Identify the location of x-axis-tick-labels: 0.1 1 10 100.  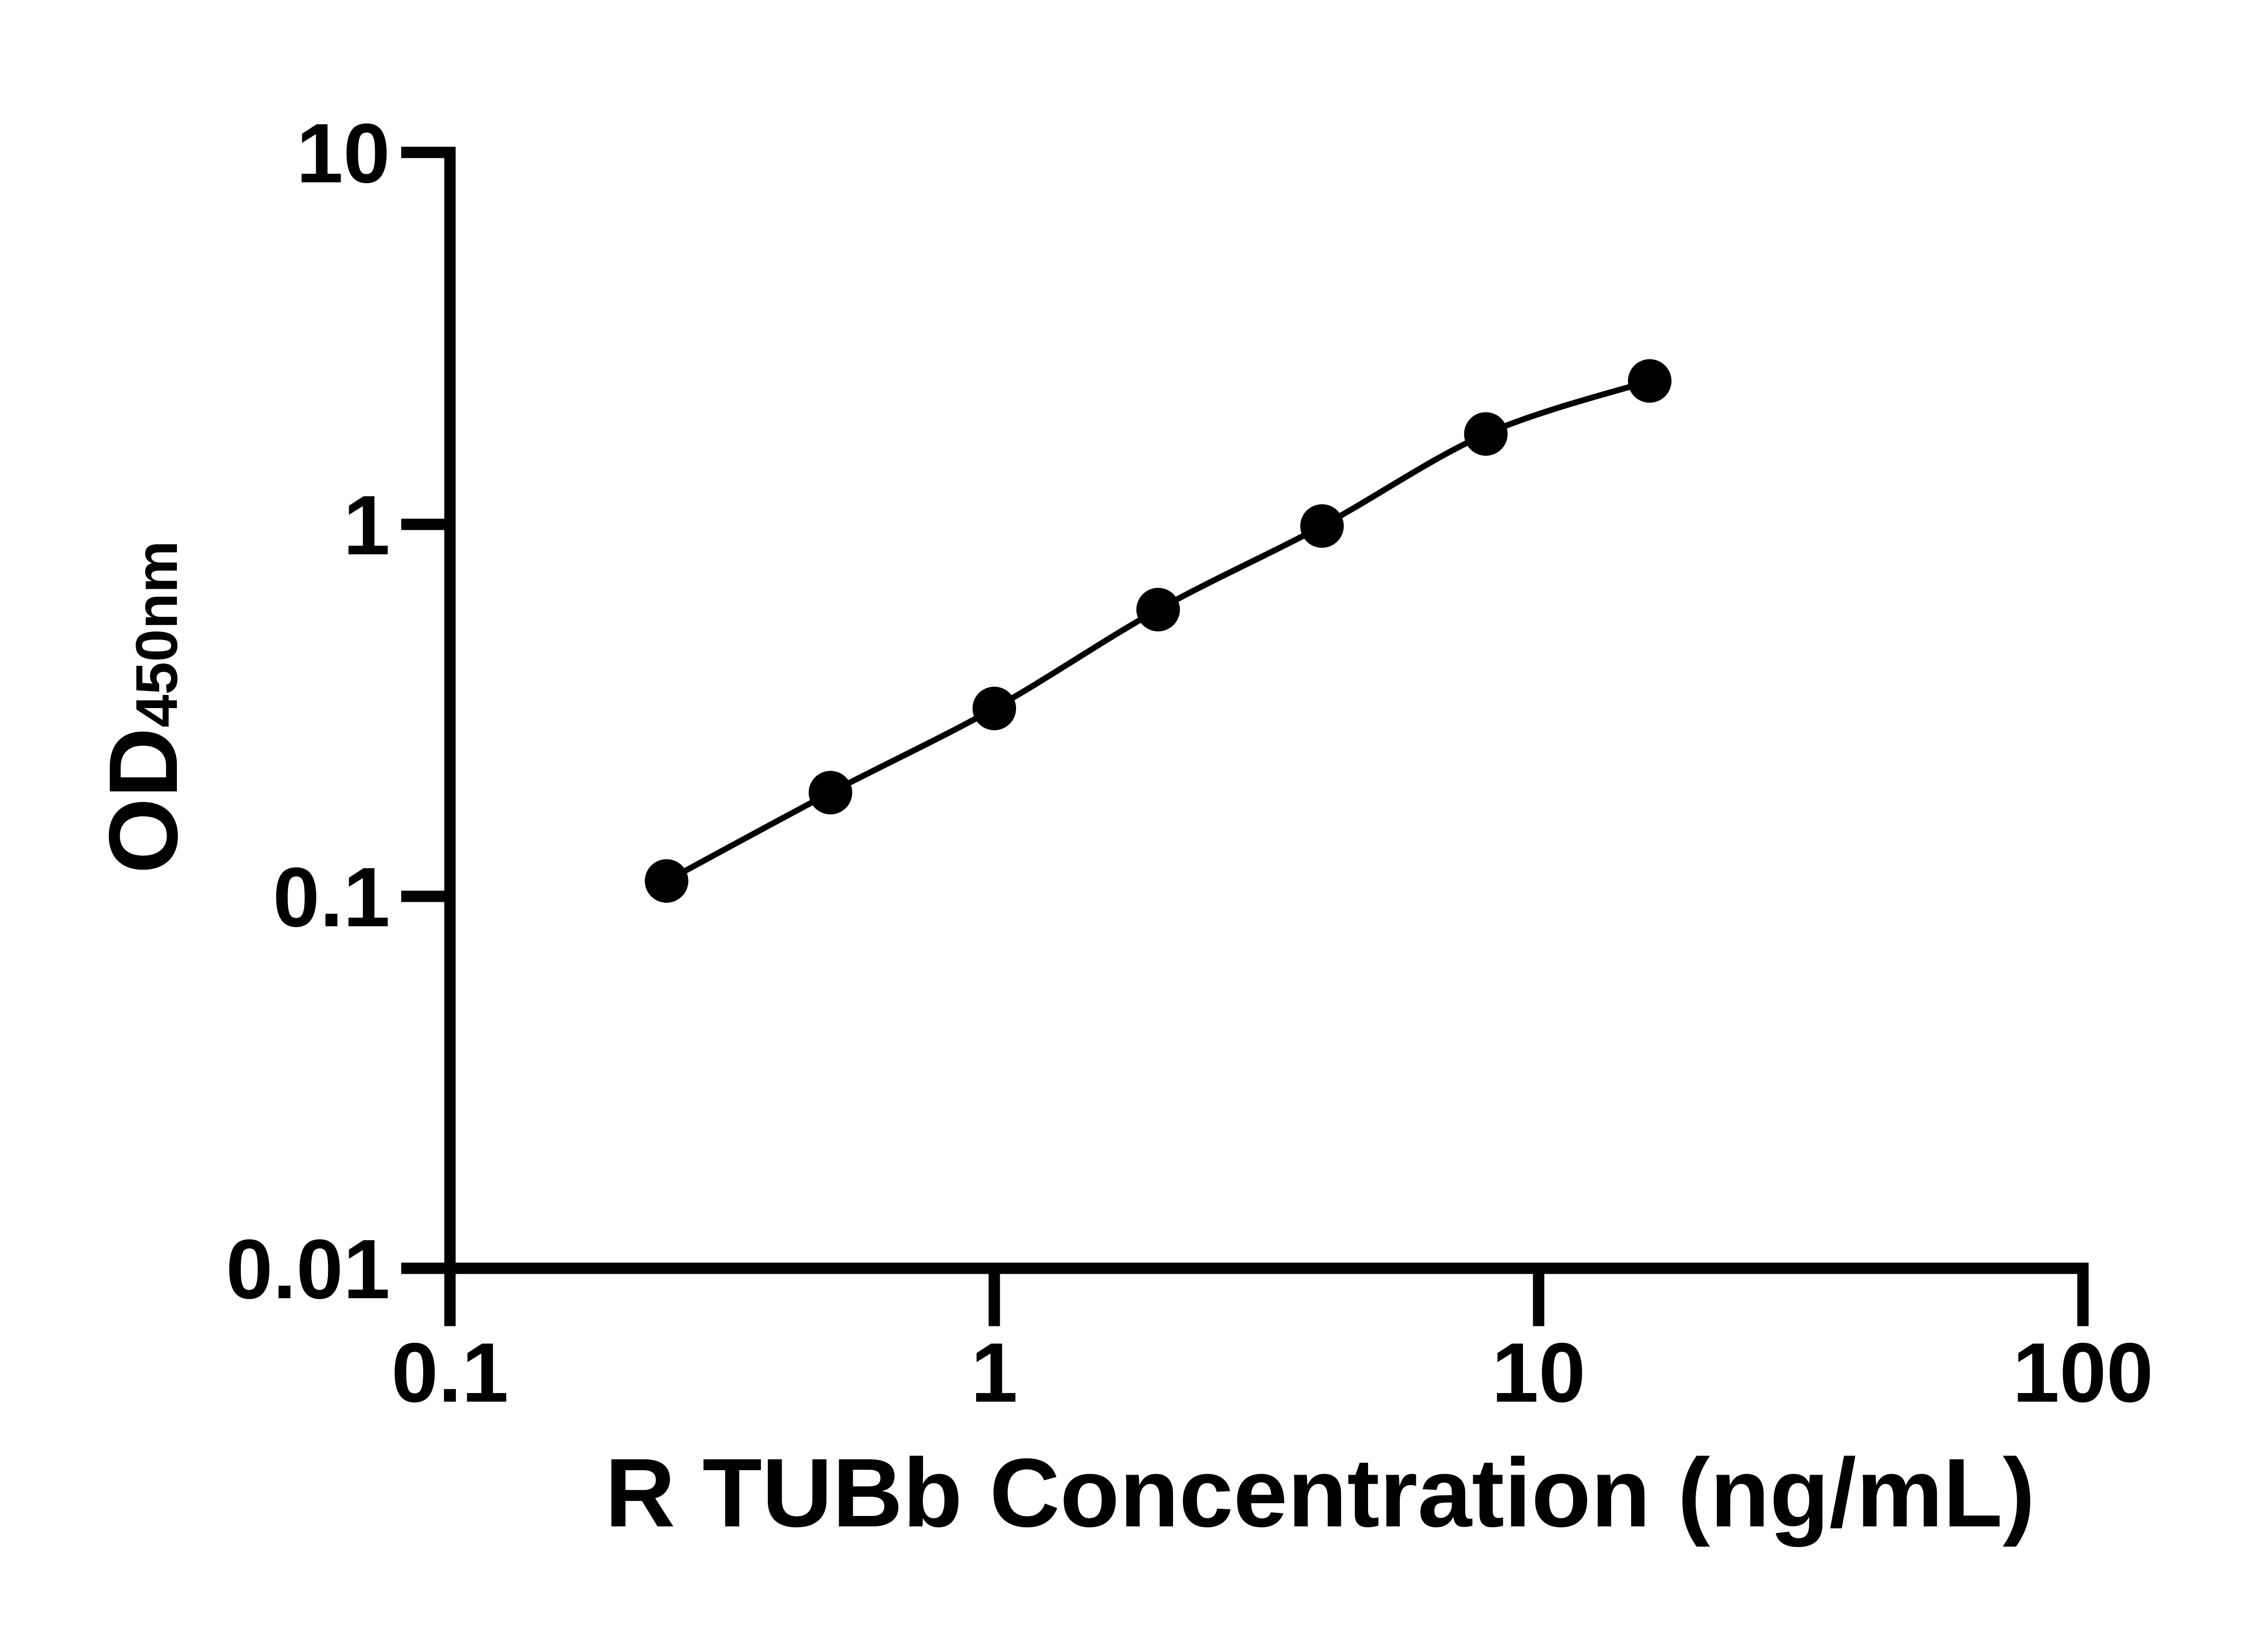
(1272, 1373).